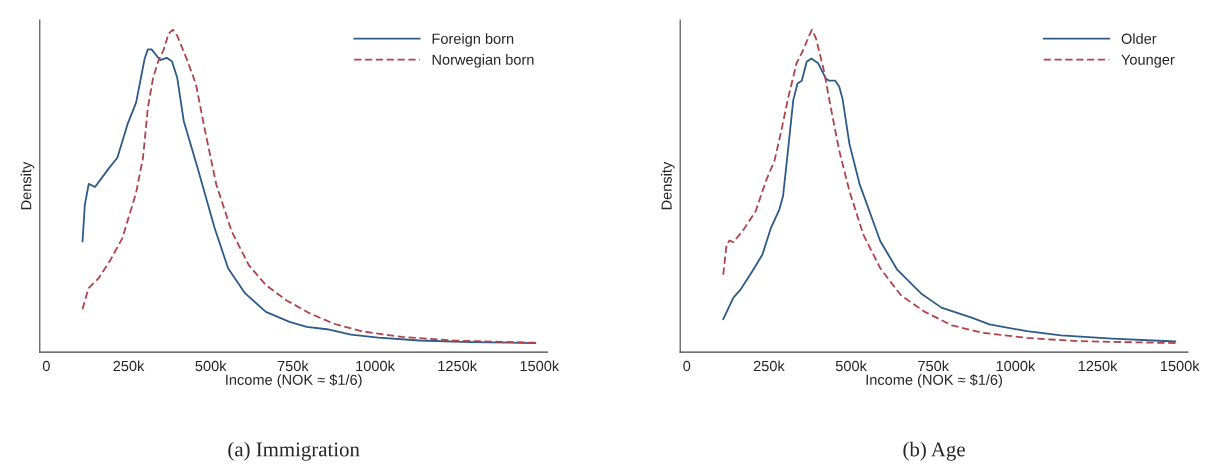 The width and height of the screenshot is (1206, 467). I want to click on text: (a) Immigration, so click(294, 451).